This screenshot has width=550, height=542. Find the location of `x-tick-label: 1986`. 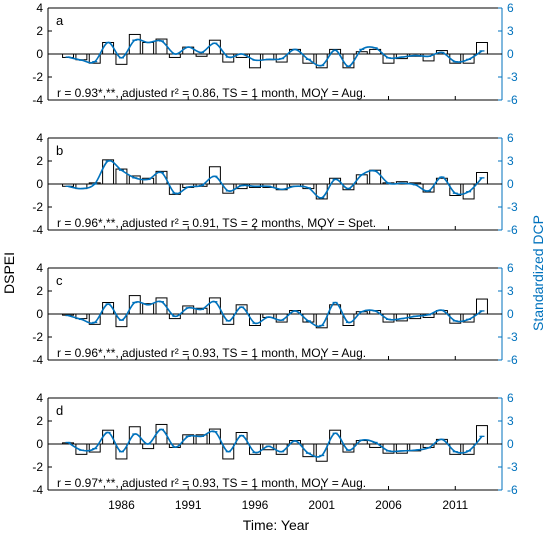

x-tick-label: 1986 is located at coordinates (121, 505).